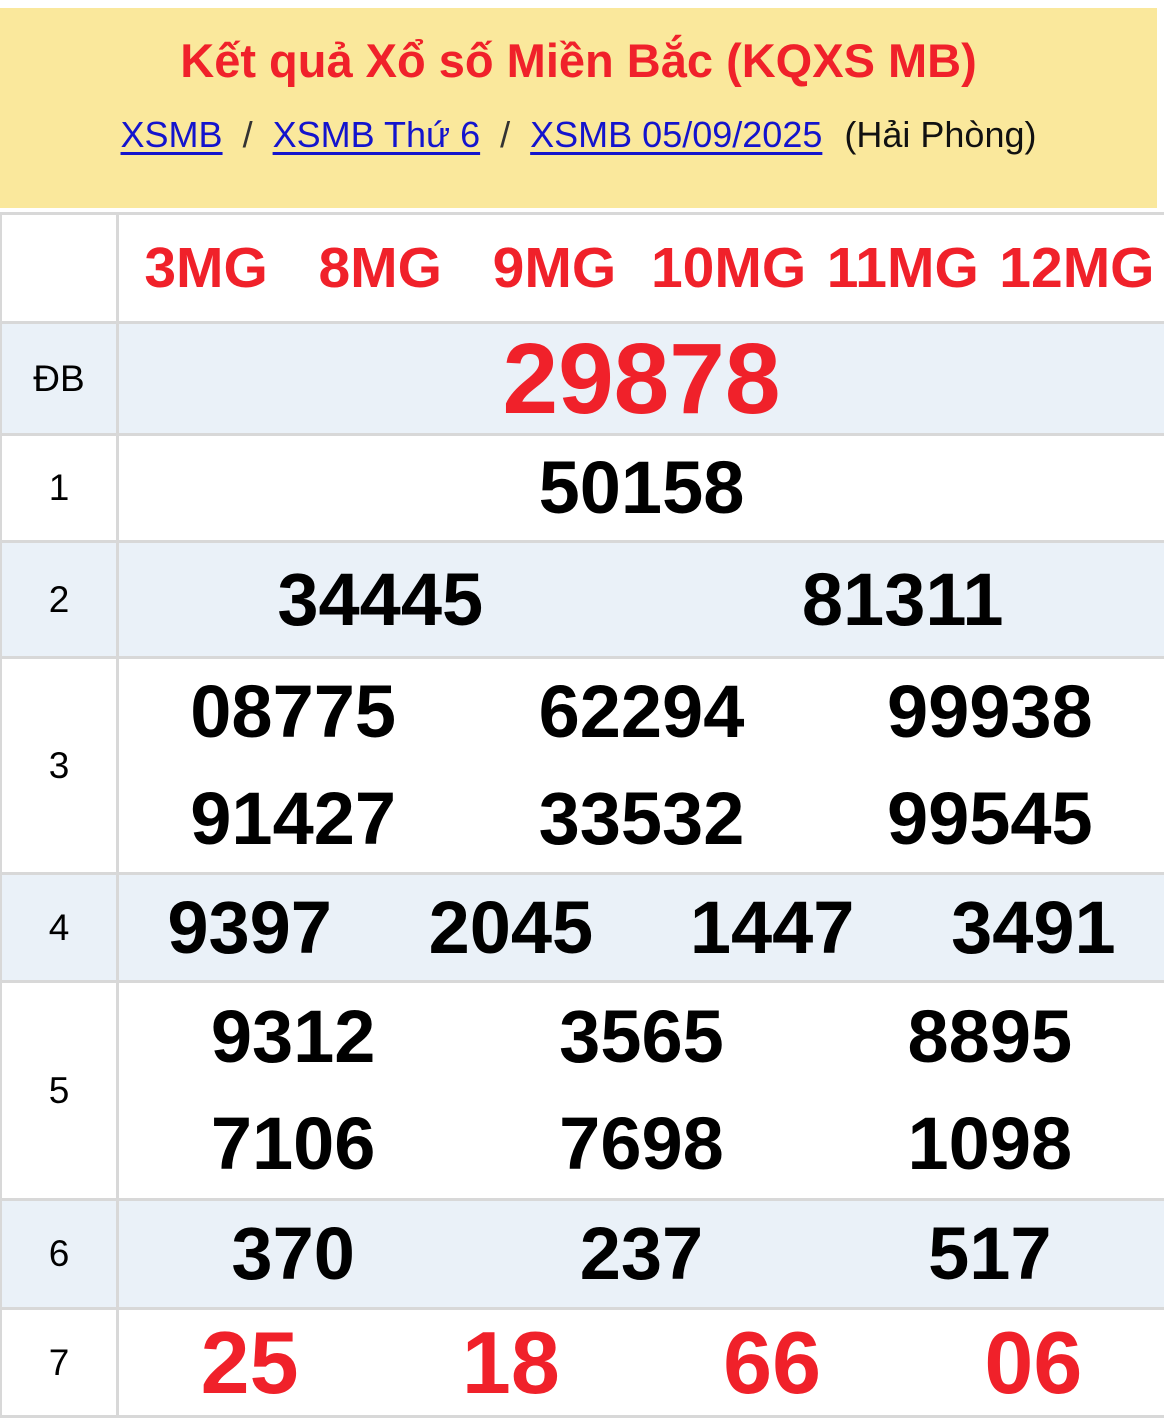 Image resolution: width=1170 pixels, height=1419 pixels. I want to click on prize-values-cell: 370 237 517, so click(641, 1254).